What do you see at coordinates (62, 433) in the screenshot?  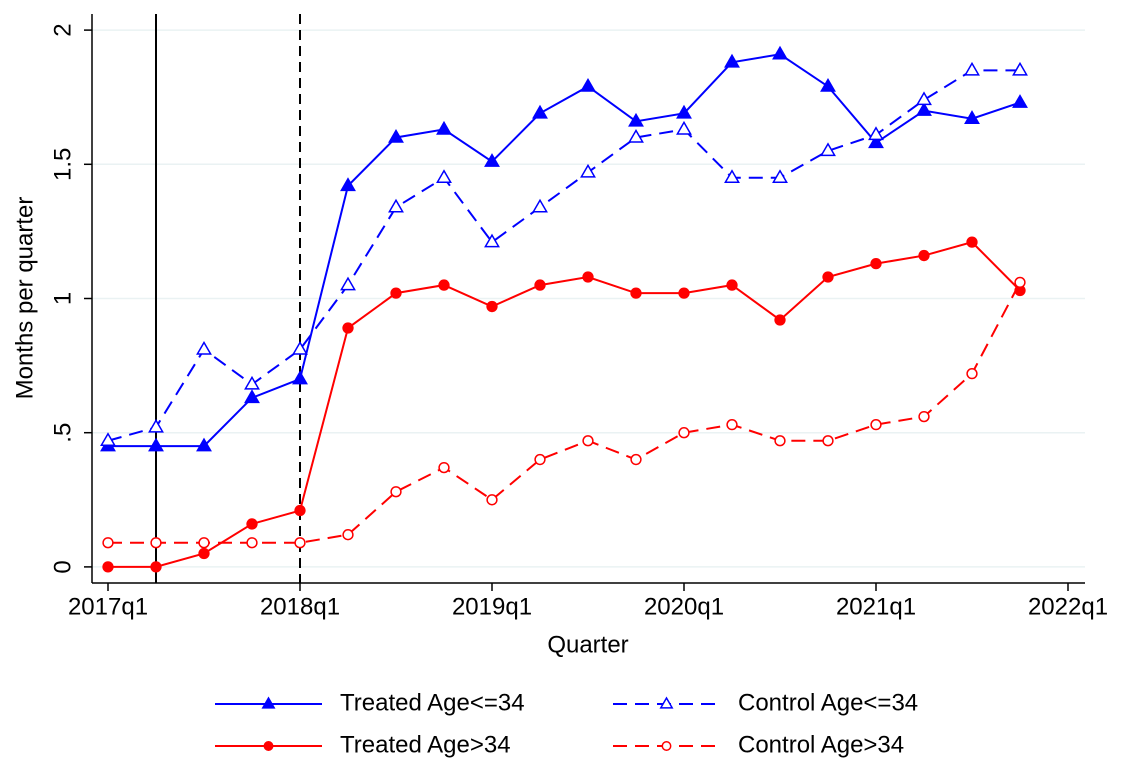 I see `y-tick-label: .5` at bounding box center [62, 433].